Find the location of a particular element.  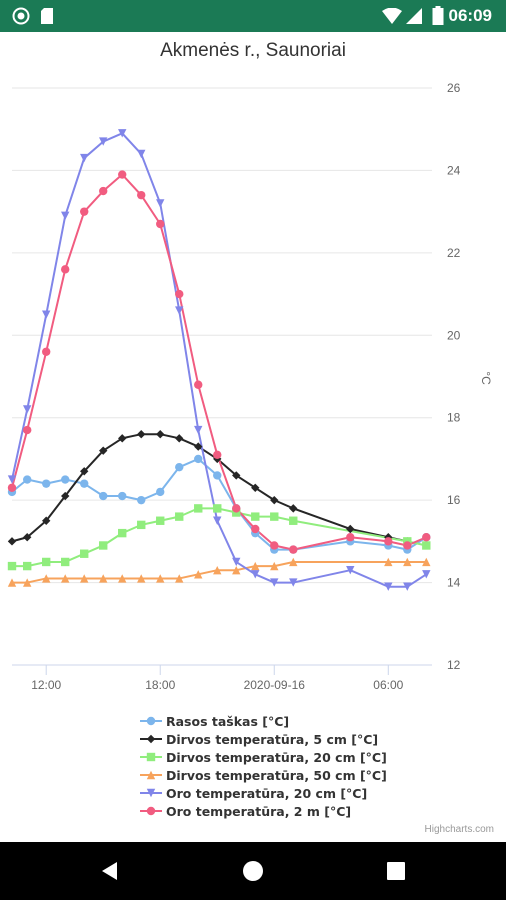

legend-item-5: Oro temperatūra, 20 cm [°C] is located at coordinates (300, 793).